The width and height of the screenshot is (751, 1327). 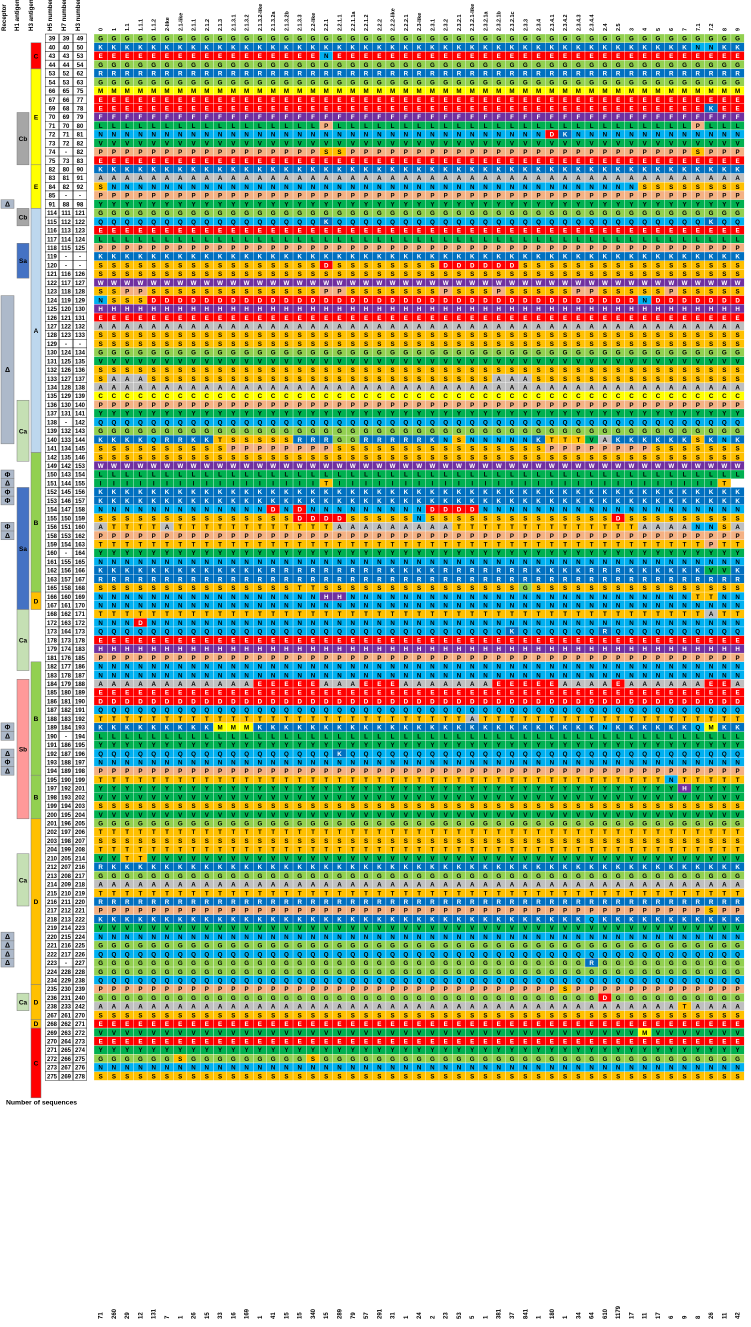 I want to click on clade-label: 2.3.2.1a, so click(x=486, y=21).